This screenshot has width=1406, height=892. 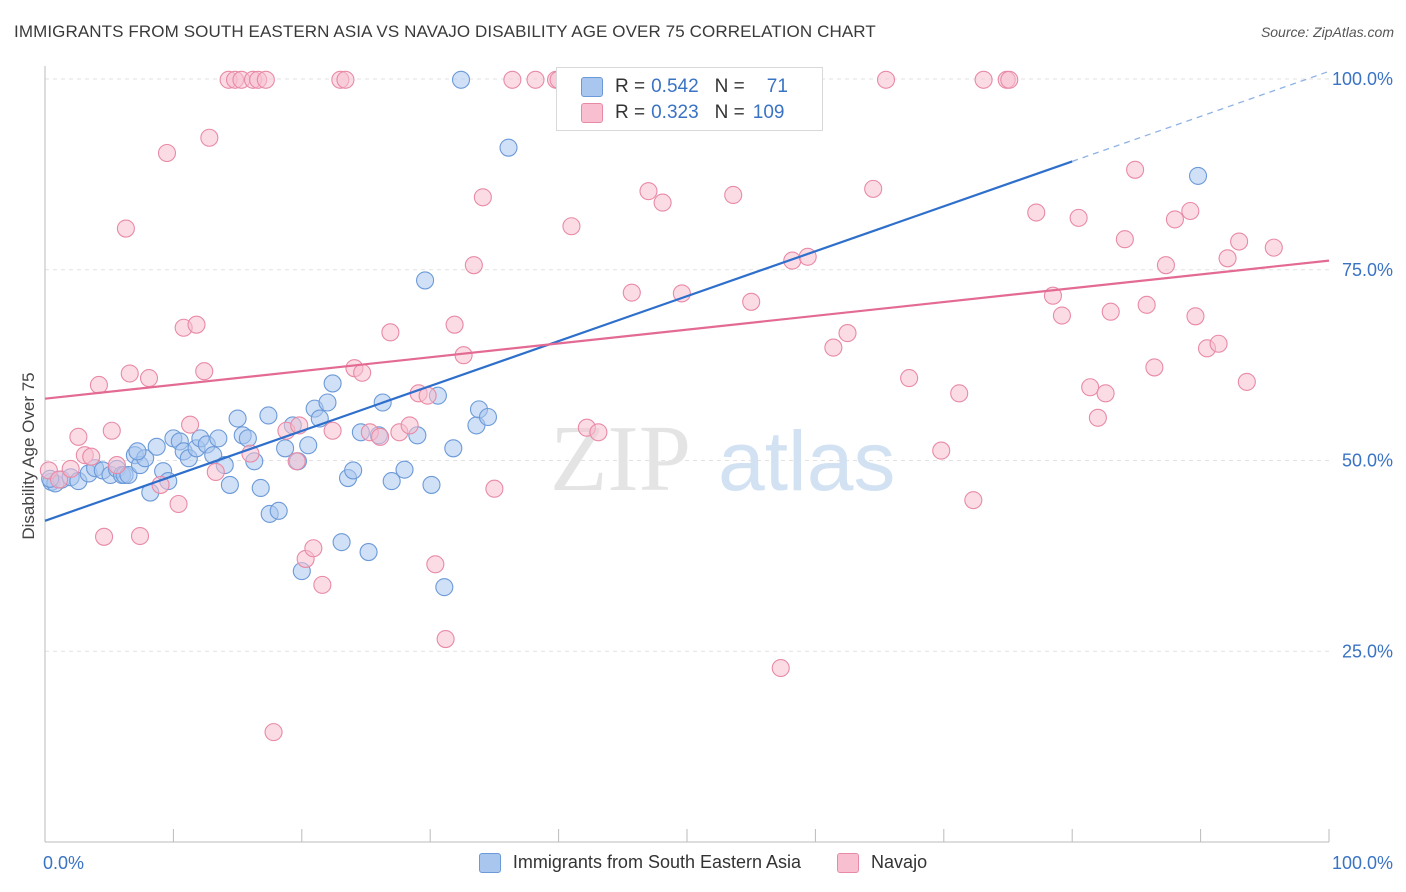 I want to click on y-tick-label: 50.0%, so click(x=1367, y=461).